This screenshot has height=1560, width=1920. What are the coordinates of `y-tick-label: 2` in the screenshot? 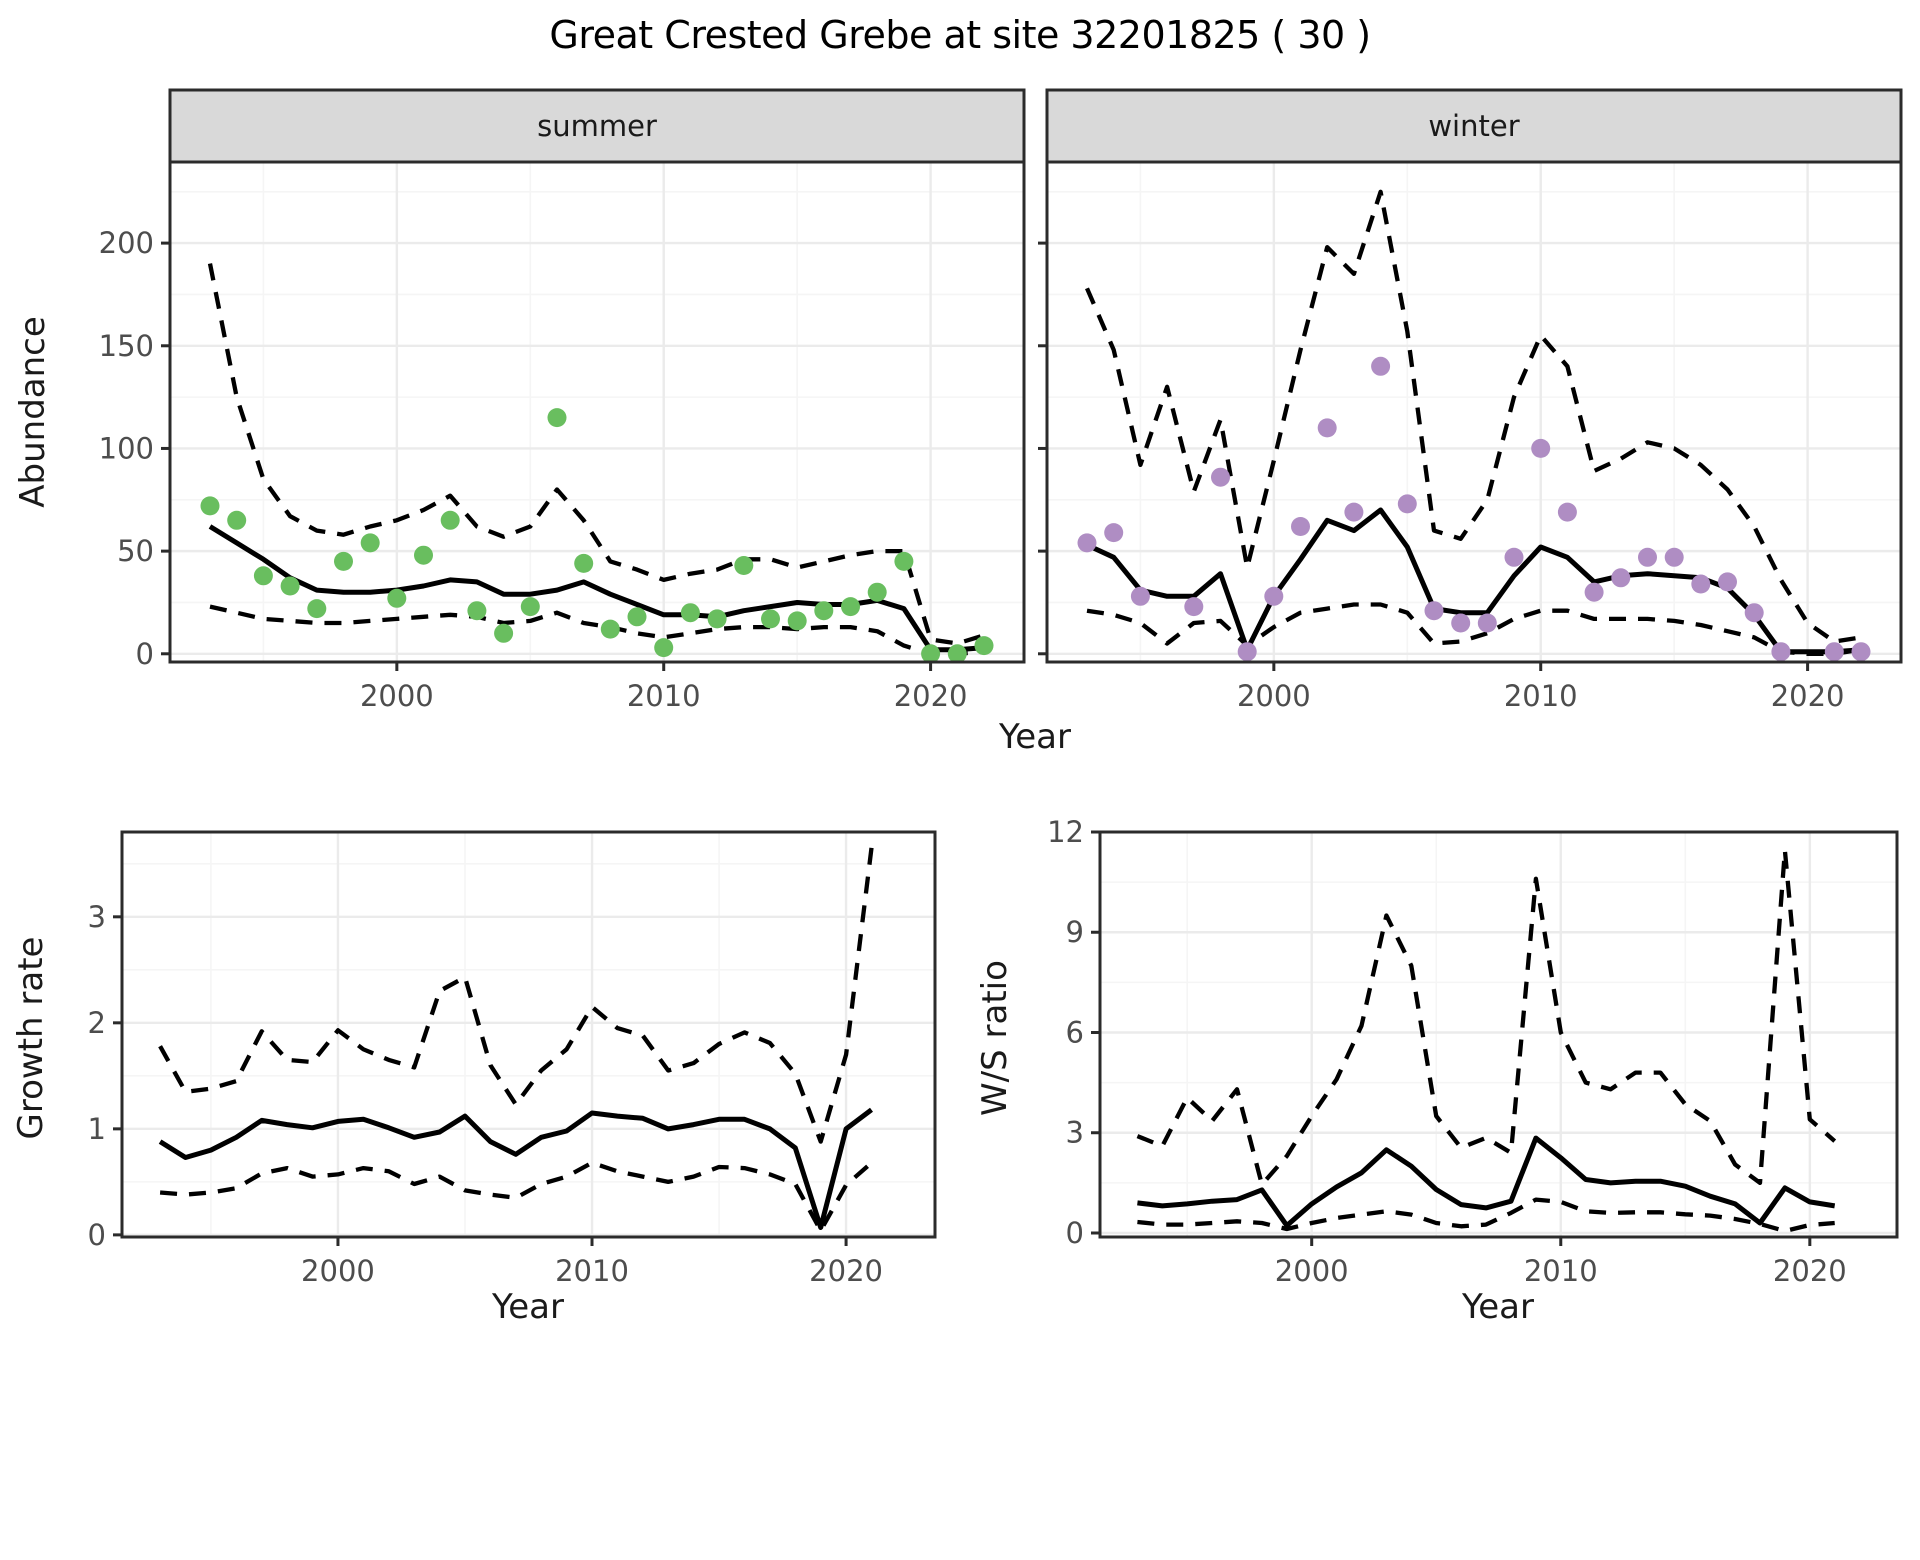 It's located at (97, 1023).